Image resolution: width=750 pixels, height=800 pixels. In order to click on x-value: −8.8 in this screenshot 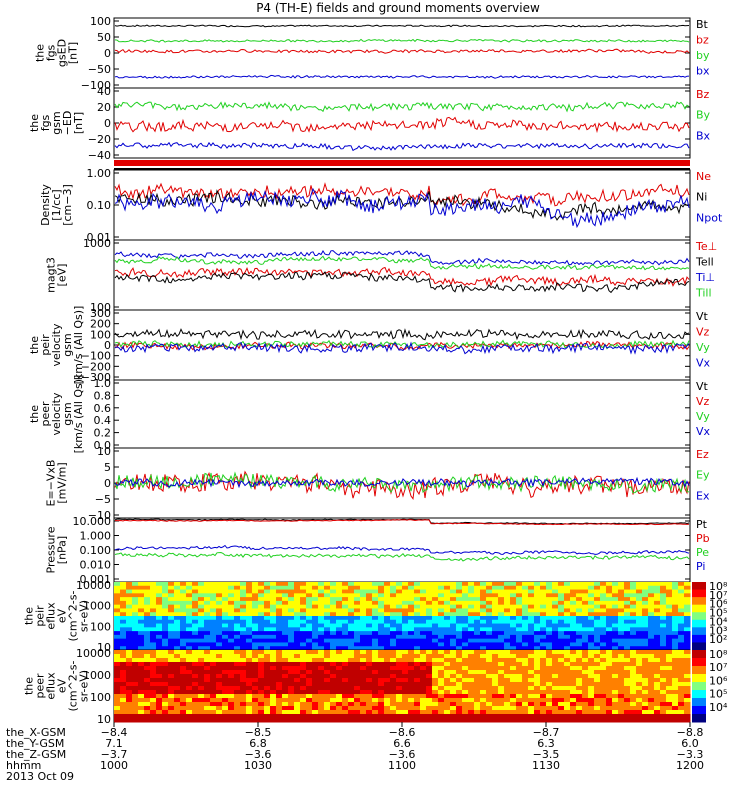, I will do `click(690, 732)`.